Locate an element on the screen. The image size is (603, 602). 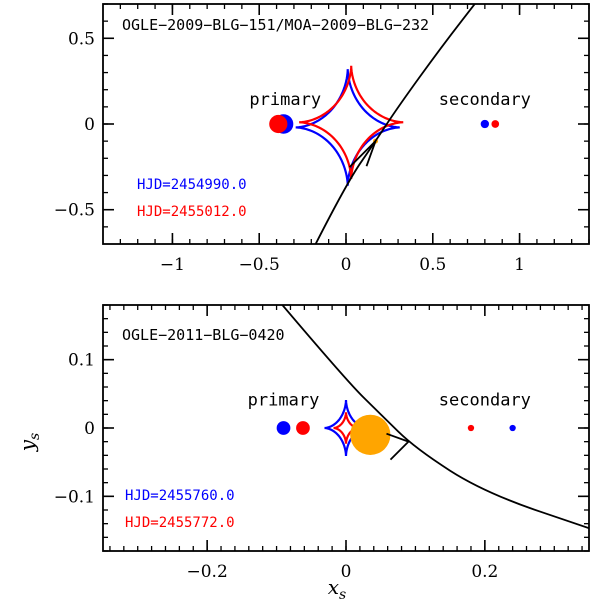
bottom-y-tick-label: −0.1 is located at coordinates (74, 497).